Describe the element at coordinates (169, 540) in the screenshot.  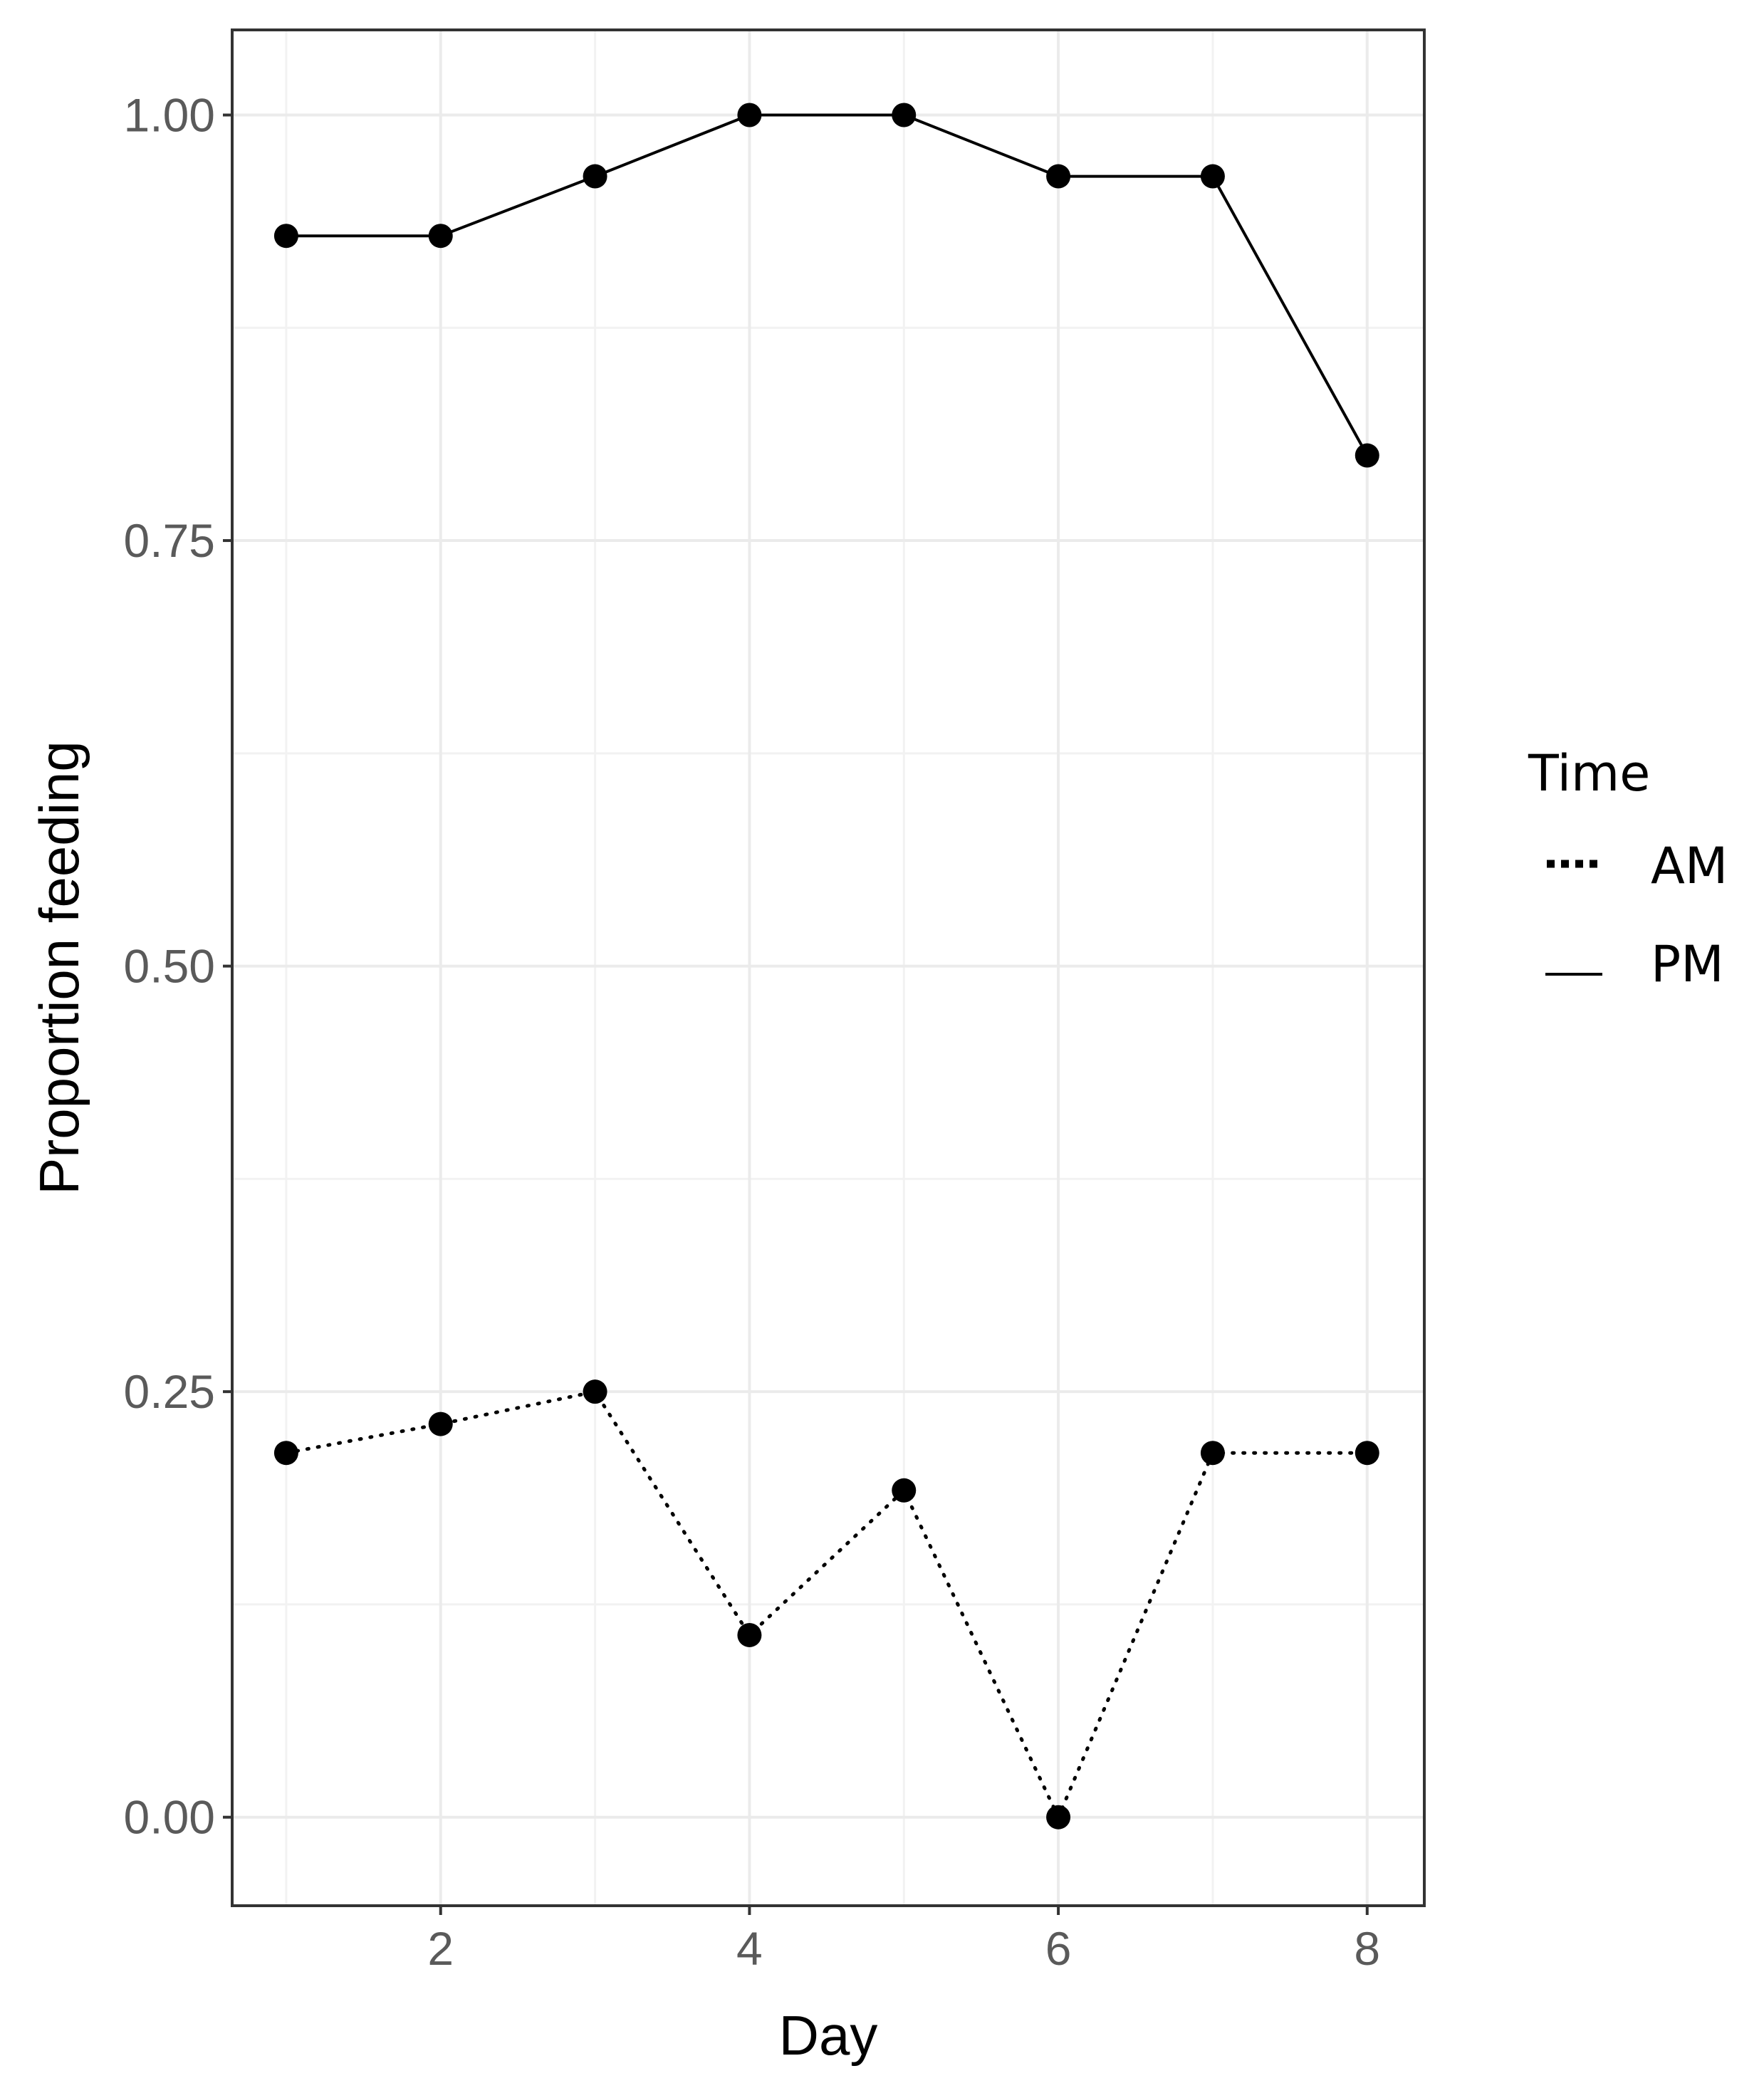
I see `y-tick-label: 0.75` at that location.